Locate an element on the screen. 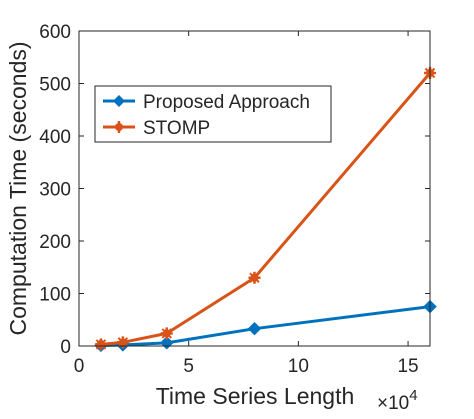 Image resolution: width=474 pixels, height=419 pixels. y-tick-label: 200 is located at coordinates (55, 242).